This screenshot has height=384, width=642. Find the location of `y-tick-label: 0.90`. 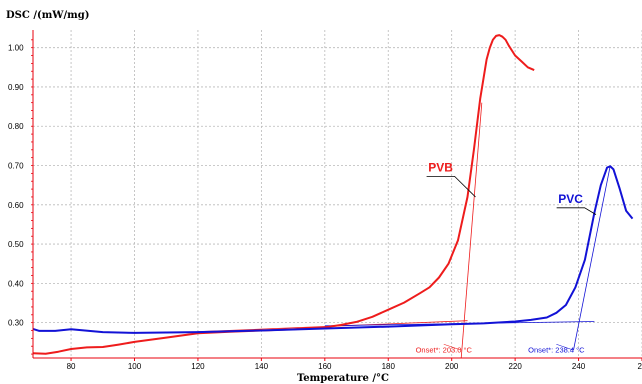

y-tick-label: 0.90 is located at coordinates (16, 87).